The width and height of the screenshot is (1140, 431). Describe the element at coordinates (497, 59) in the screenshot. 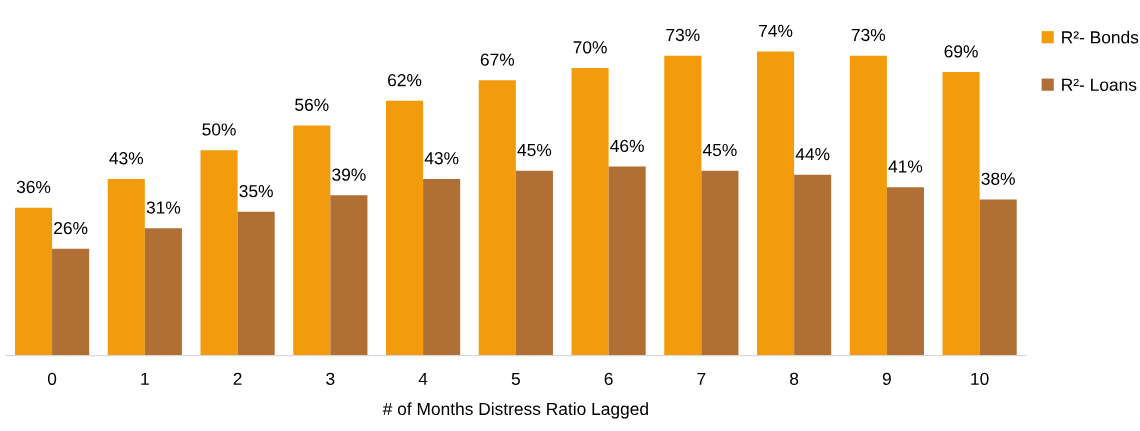

I see `data-label: 67%` at that location.